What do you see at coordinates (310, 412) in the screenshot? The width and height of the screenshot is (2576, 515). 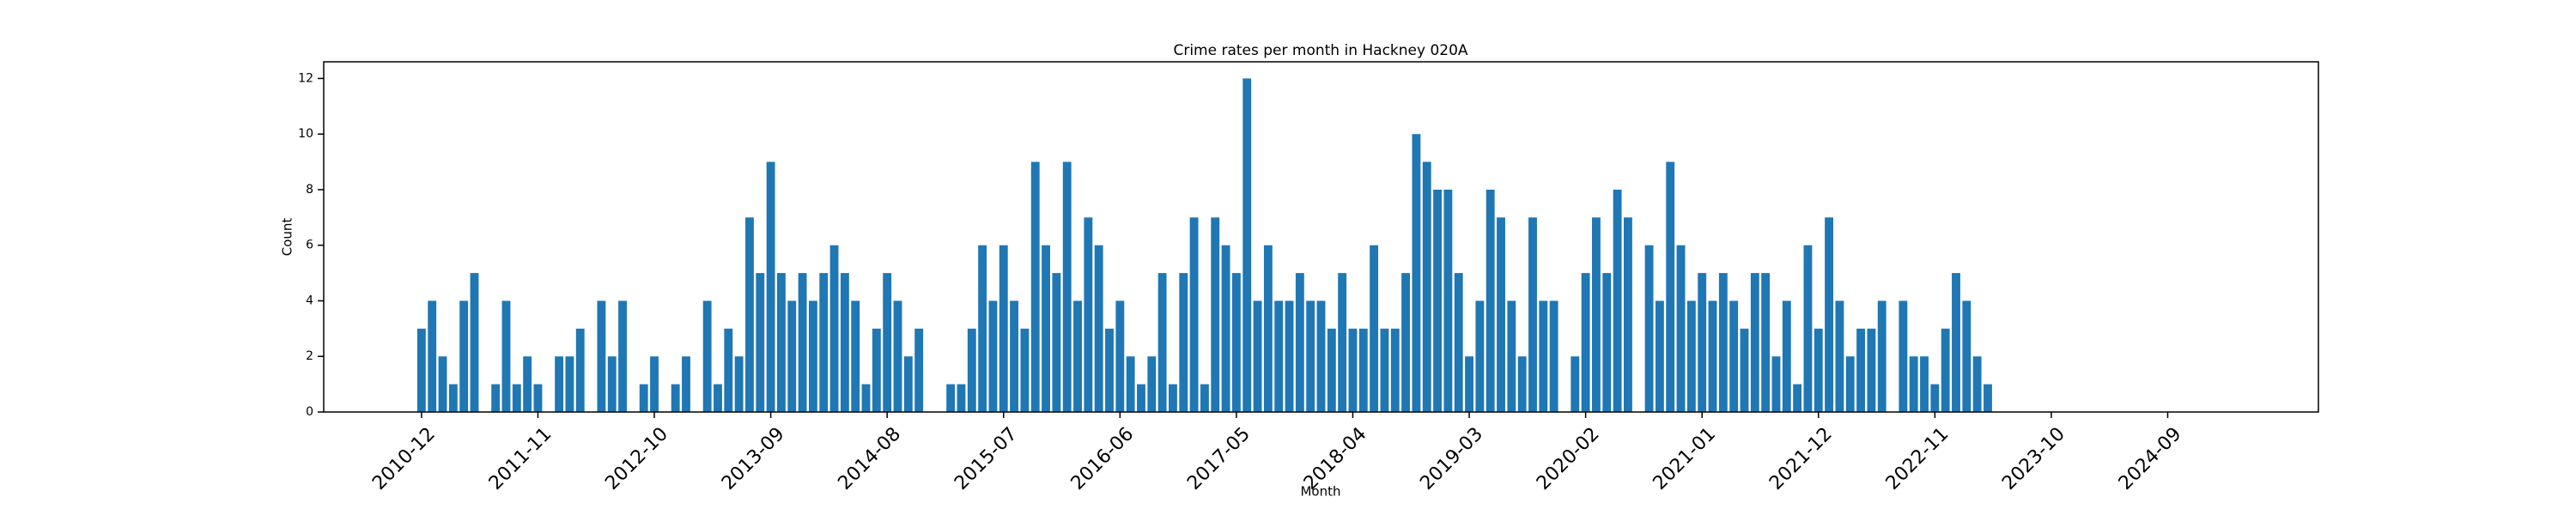 I see `y-tick-label: 0` at bounding box center [310, 412].